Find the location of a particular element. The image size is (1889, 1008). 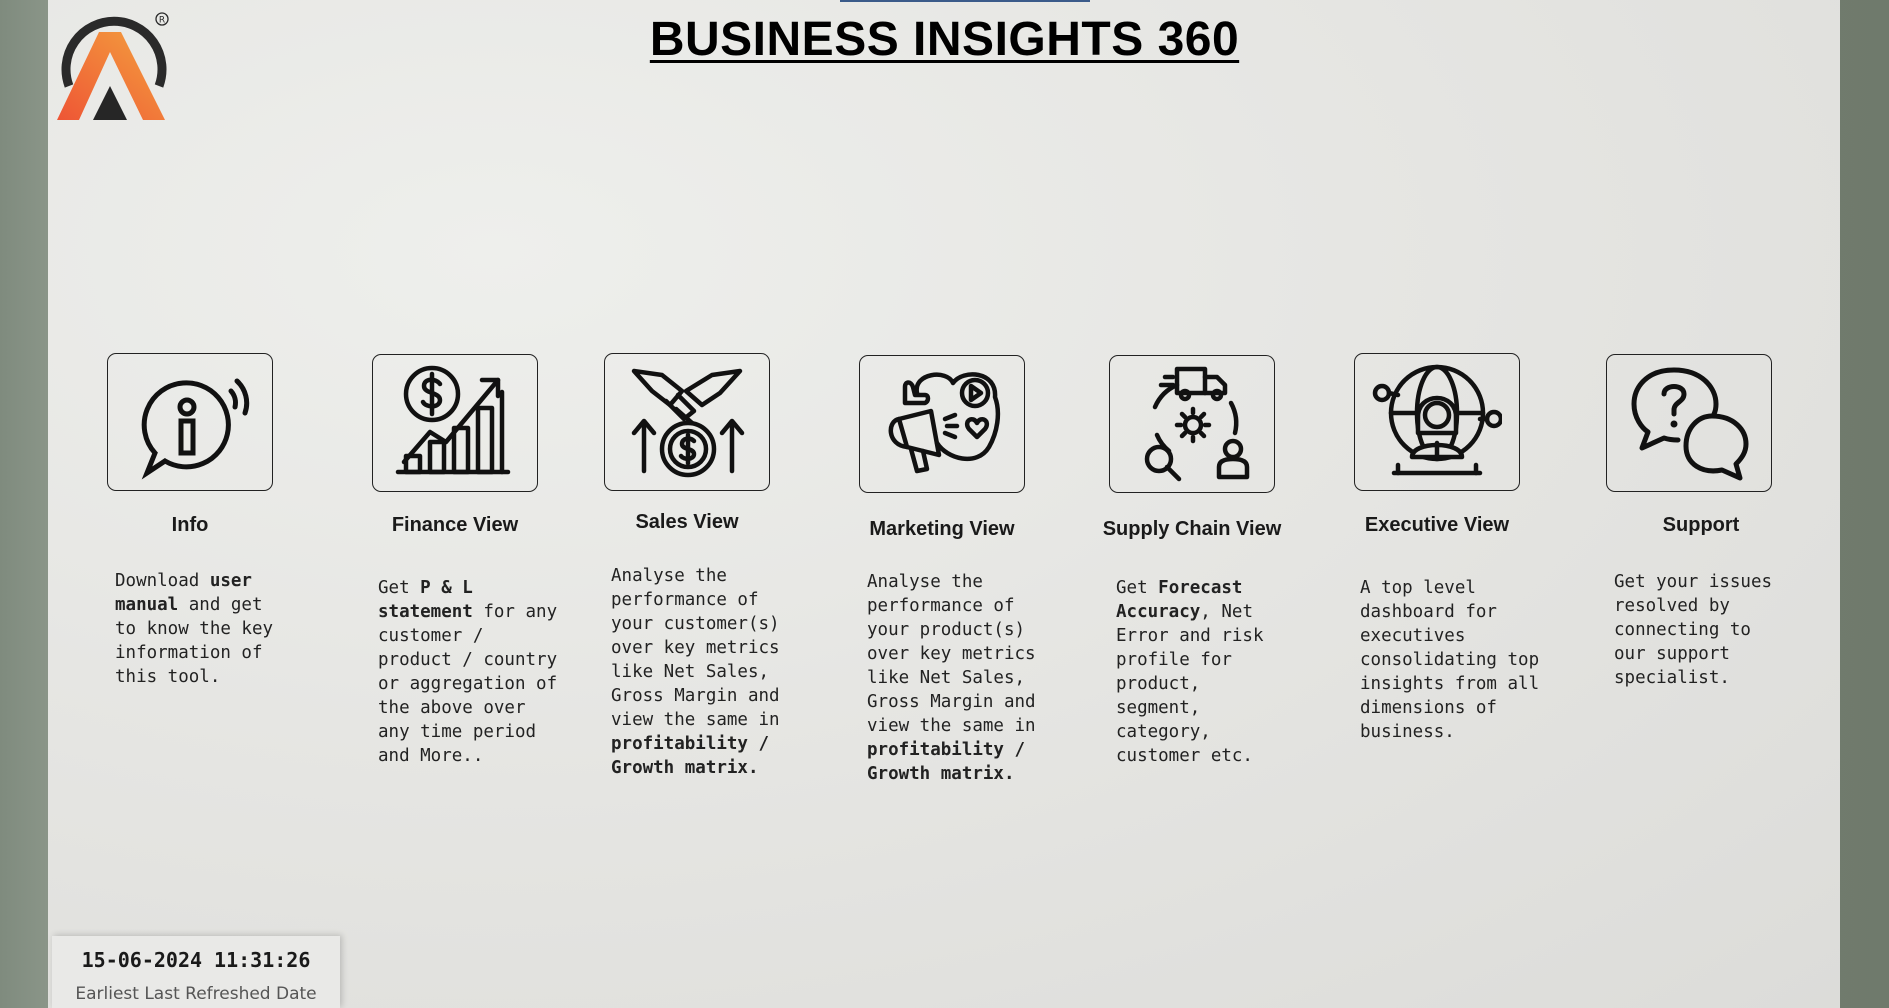

finance-growth-icon is located at coordinates (453, 420).